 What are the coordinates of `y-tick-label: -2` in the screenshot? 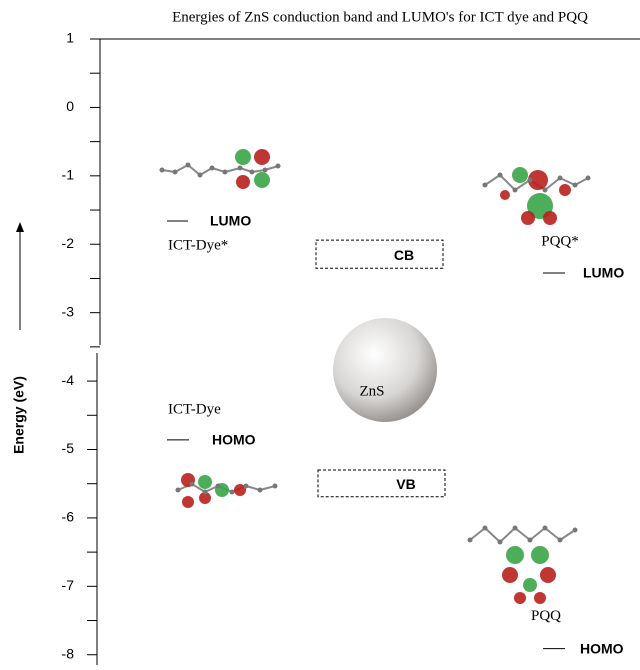 It's located at (68, 243).